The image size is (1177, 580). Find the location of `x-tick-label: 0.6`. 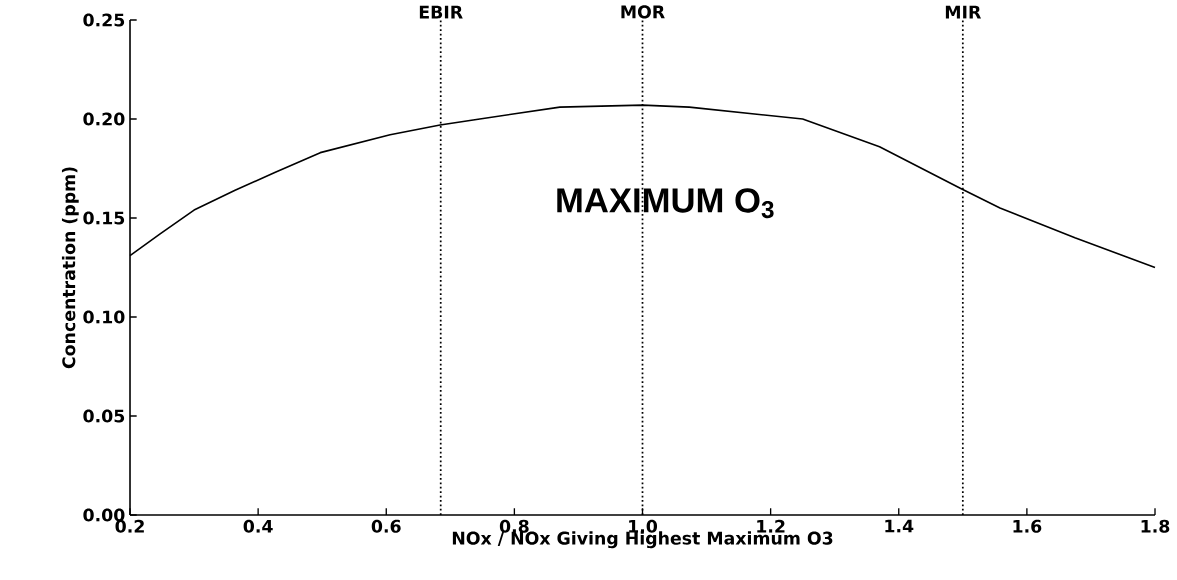

x-tick-label: 0.6 is located at coordinates (386, 526).